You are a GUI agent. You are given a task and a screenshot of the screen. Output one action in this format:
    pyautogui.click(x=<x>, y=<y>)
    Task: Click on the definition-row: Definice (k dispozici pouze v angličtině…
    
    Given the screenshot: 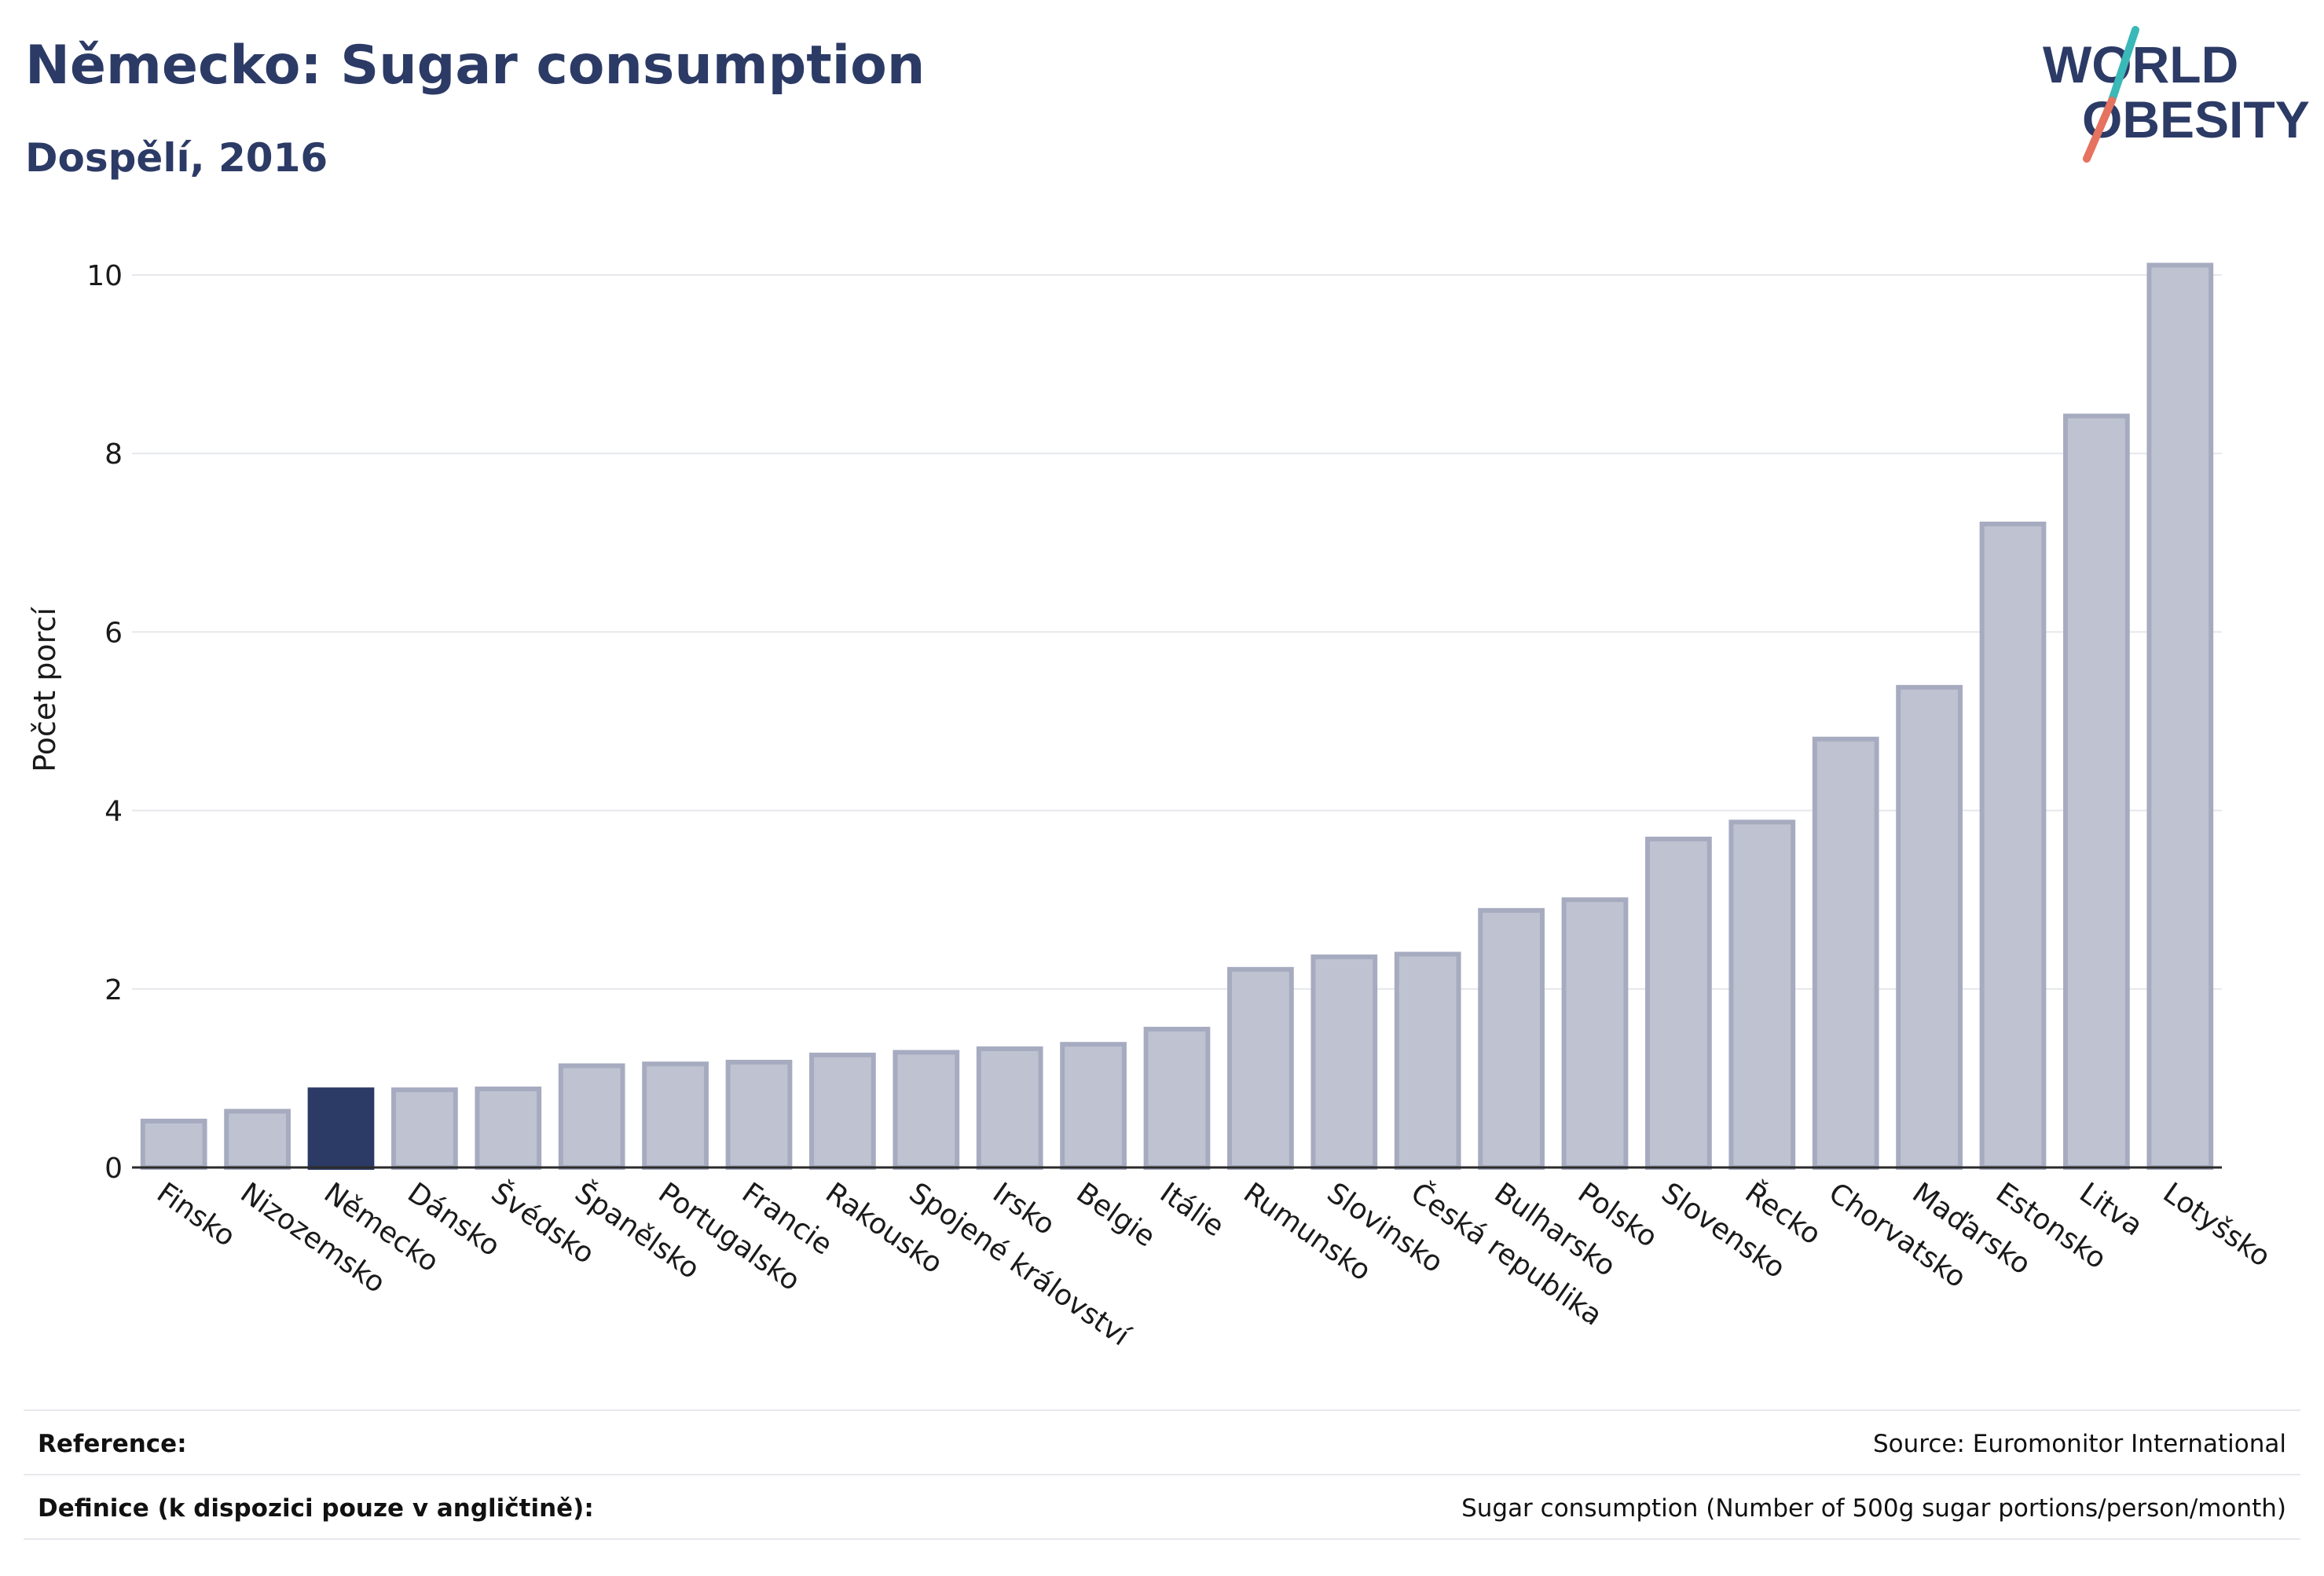 What is the action you would take?
    pyautogui.click(x=1162, y=1506)
    